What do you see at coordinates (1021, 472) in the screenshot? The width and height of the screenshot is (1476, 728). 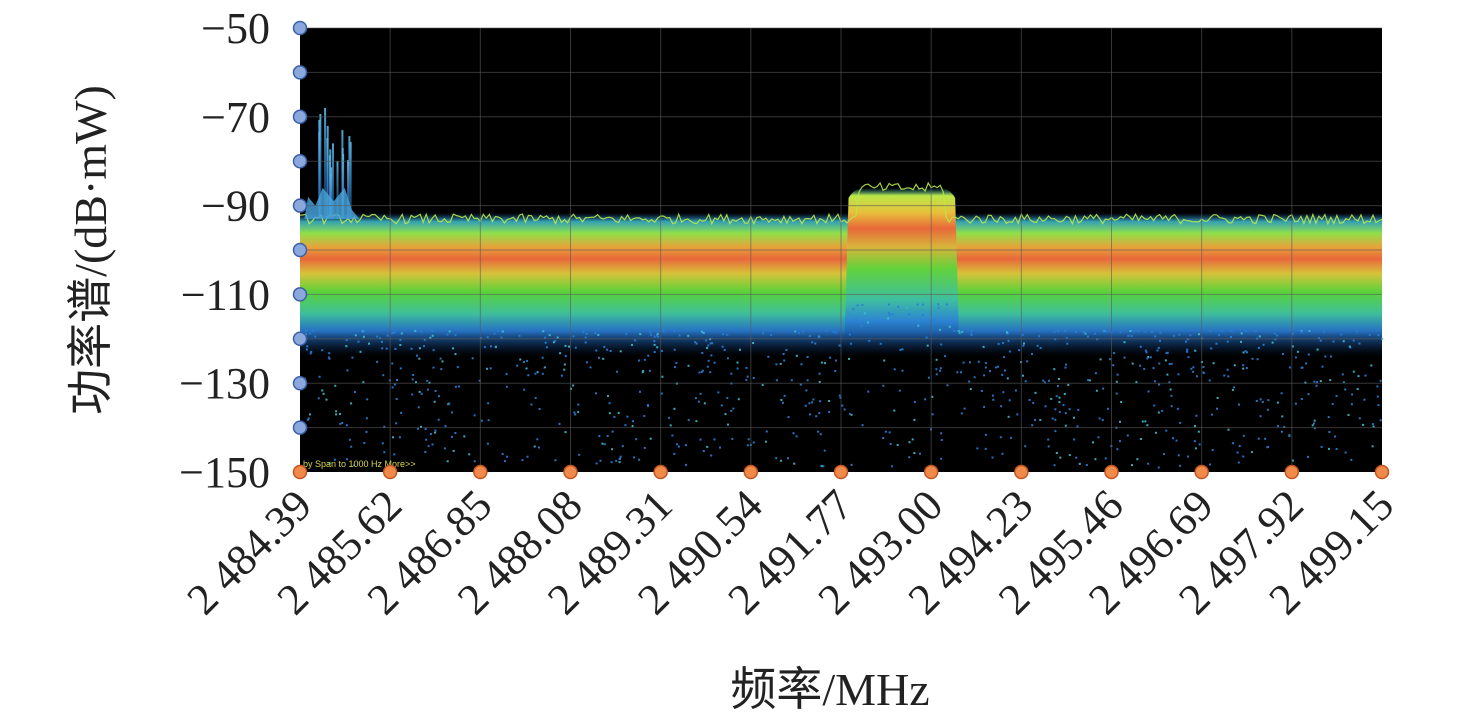 I see `x-axis-marker` at bounding box center [1021, 472].